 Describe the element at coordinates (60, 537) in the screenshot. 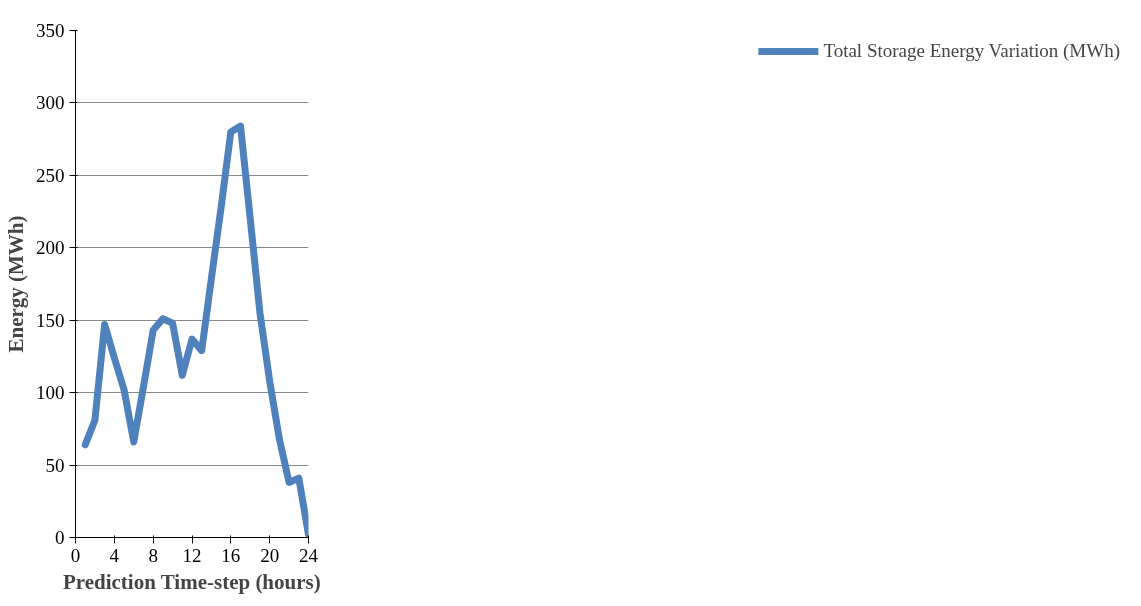

I see `y-tick-label: 0` at that location.